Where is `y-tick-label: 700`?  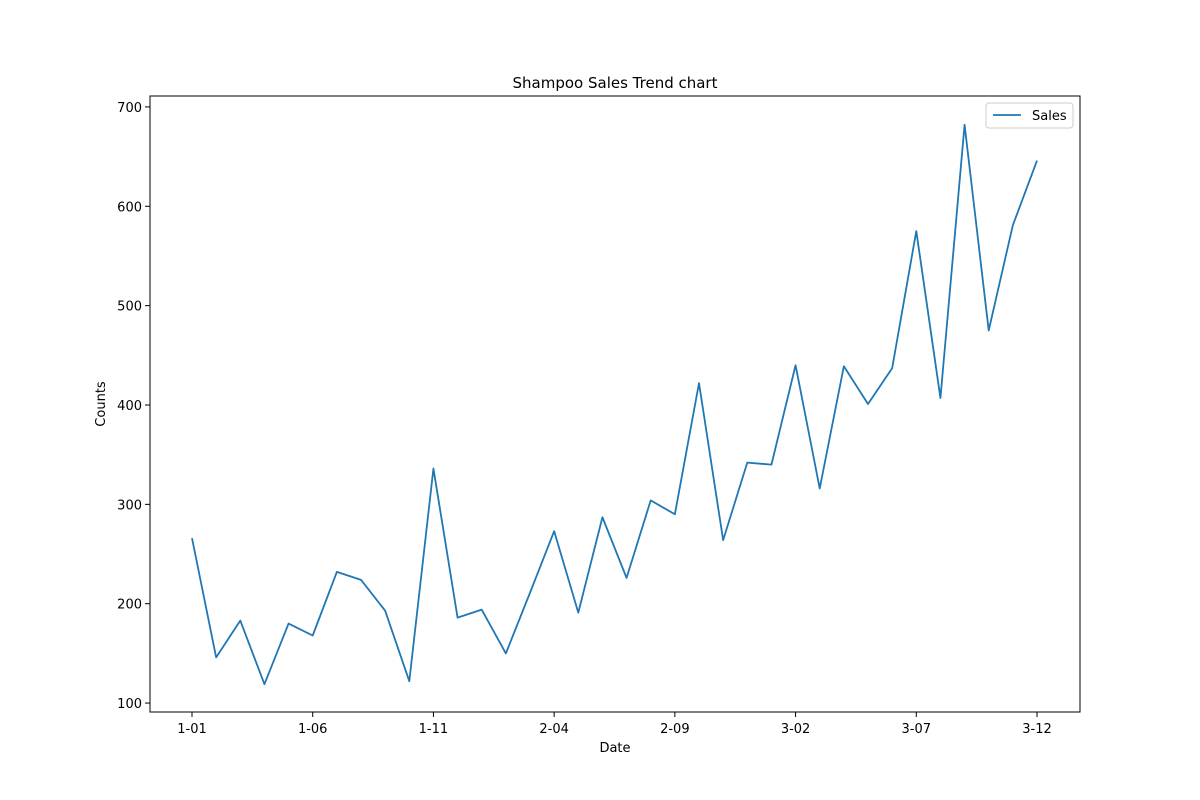
y-tick-label: 700 is located at coordinates (129, 108).